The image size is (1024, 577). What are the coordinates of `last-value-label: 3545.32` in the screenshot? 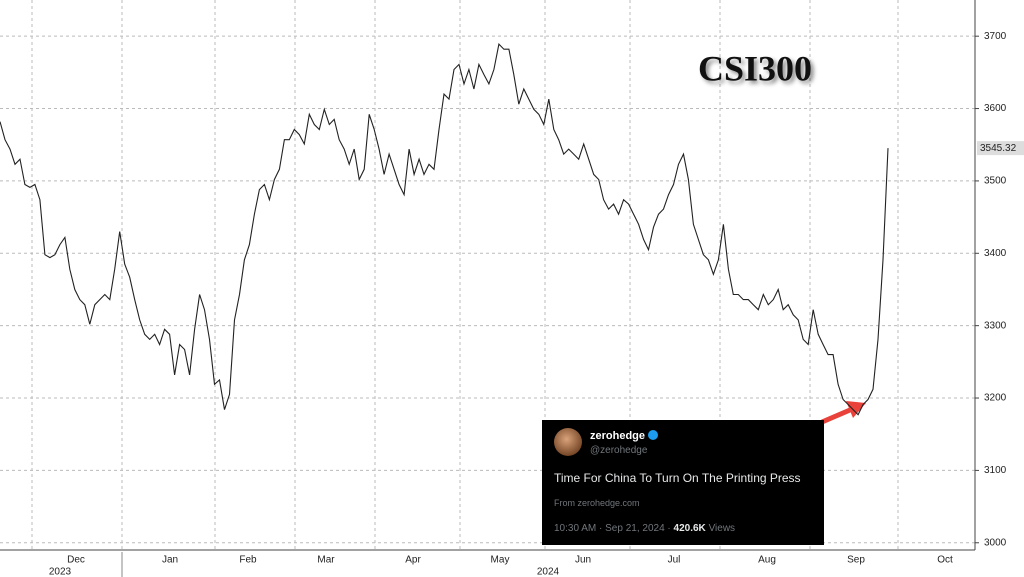 It's located at (998, 148).